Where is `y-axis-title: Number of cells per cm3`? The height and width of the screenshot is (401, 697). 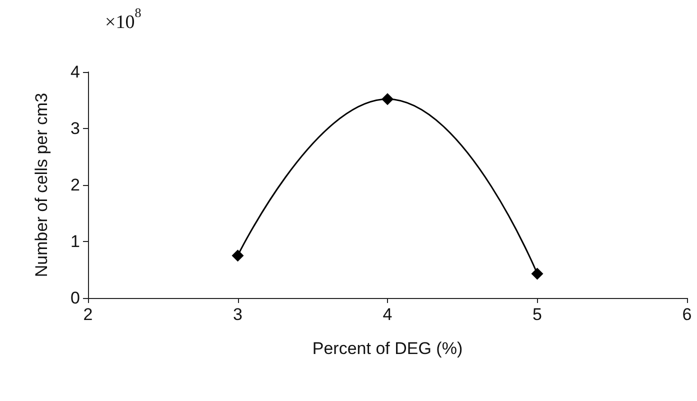 y-axis-title: Number of cells per cm3 is located at coordinates (41, 185).